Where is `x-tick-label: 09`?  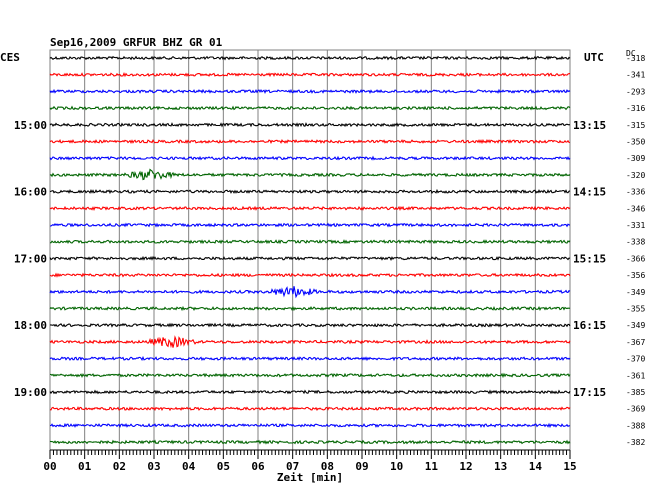 x-tick-label: 09 is located at coordinates (361, 466).